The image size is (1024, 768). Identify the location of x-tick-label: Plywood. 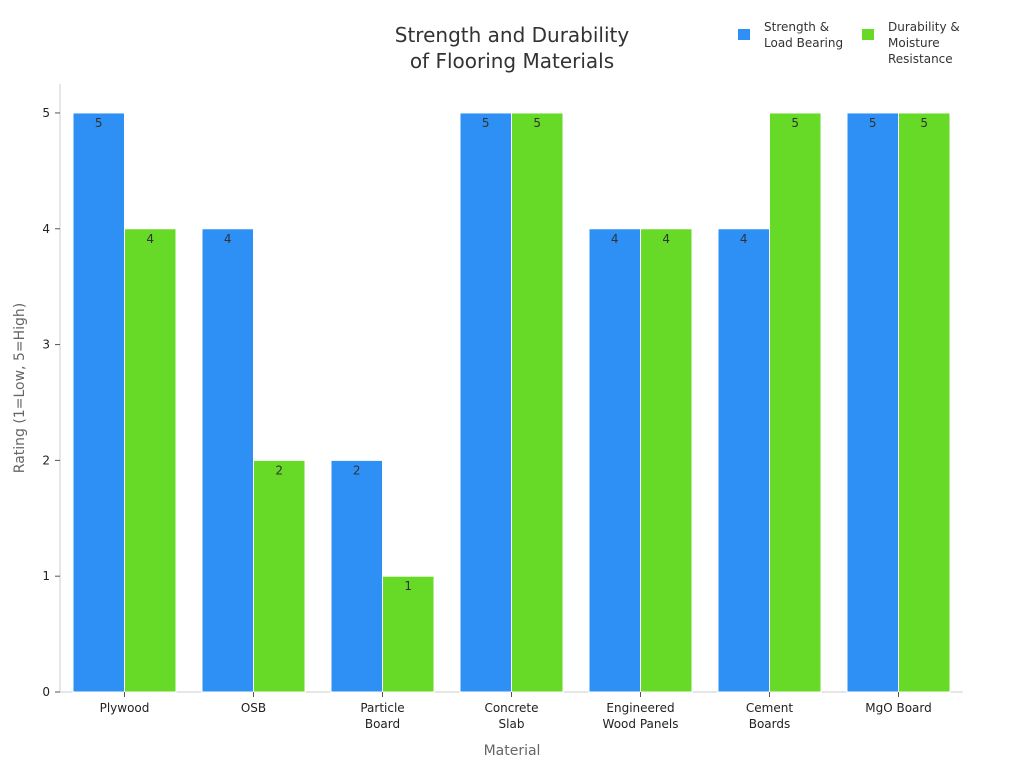
(125, 708).